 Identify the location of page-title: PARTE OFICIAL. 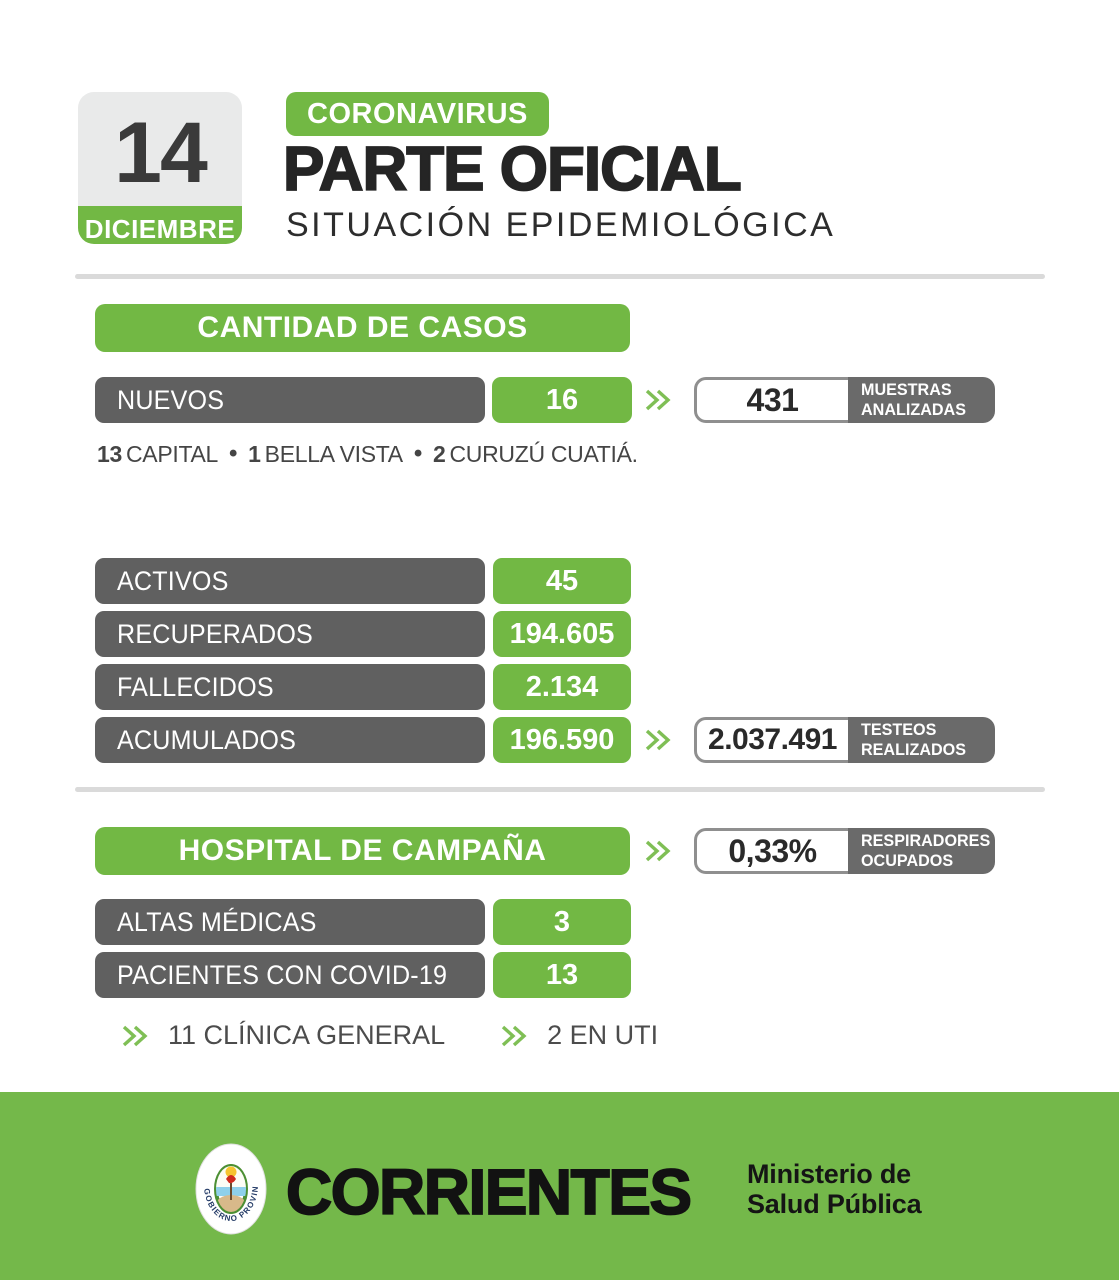
(512, 169).